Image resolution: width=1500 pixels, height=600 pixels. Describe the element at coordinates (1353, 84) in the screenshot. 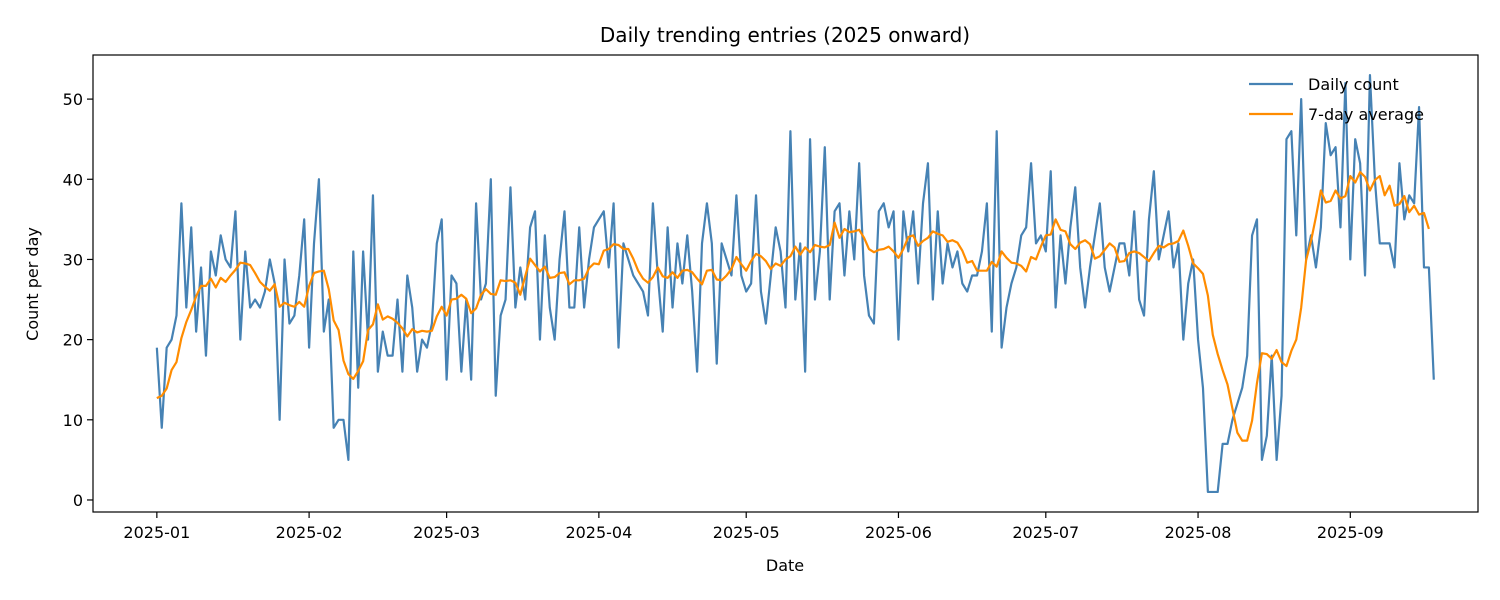

I see `legend-label-1: Daily count` at that location.